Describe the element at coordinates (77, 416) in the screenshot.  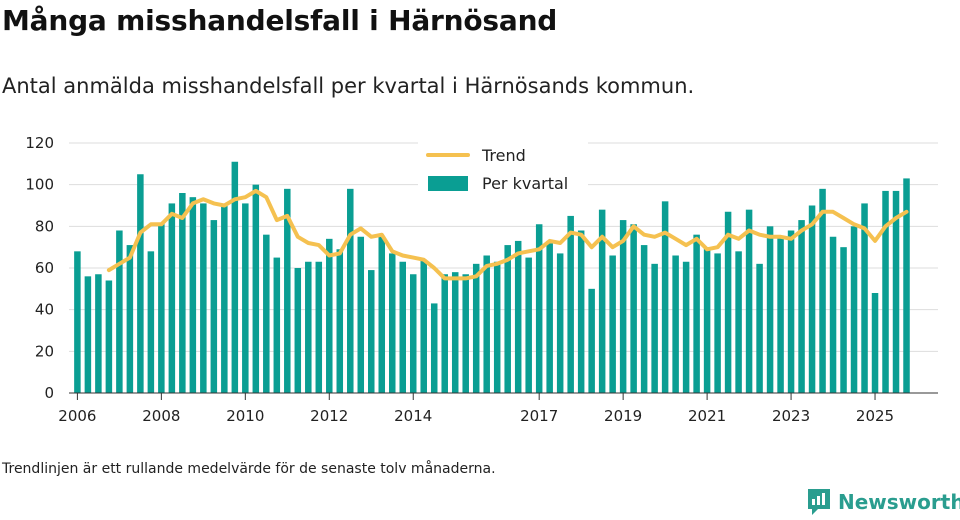
I see `x-tick-label: 2006` at that location.